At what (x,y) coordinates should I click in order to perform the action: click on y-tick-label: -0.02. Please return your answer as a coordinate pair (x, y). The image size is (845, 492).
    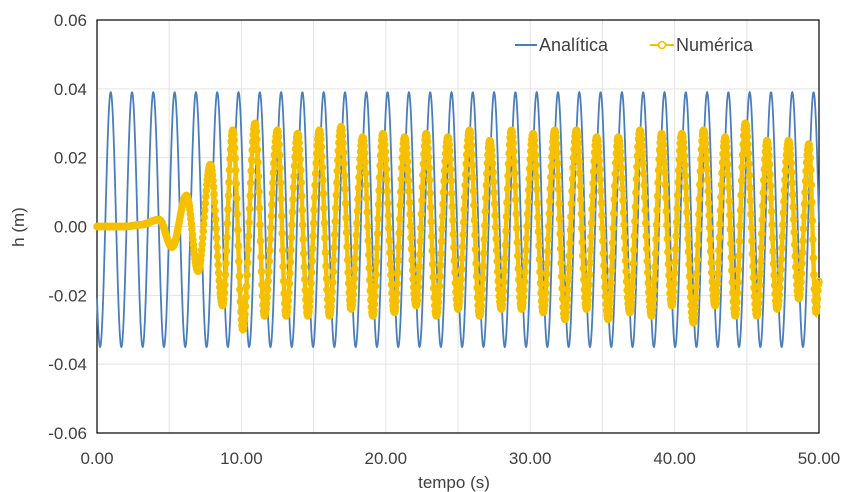
    Looking at the image, I should click on (67, 295).